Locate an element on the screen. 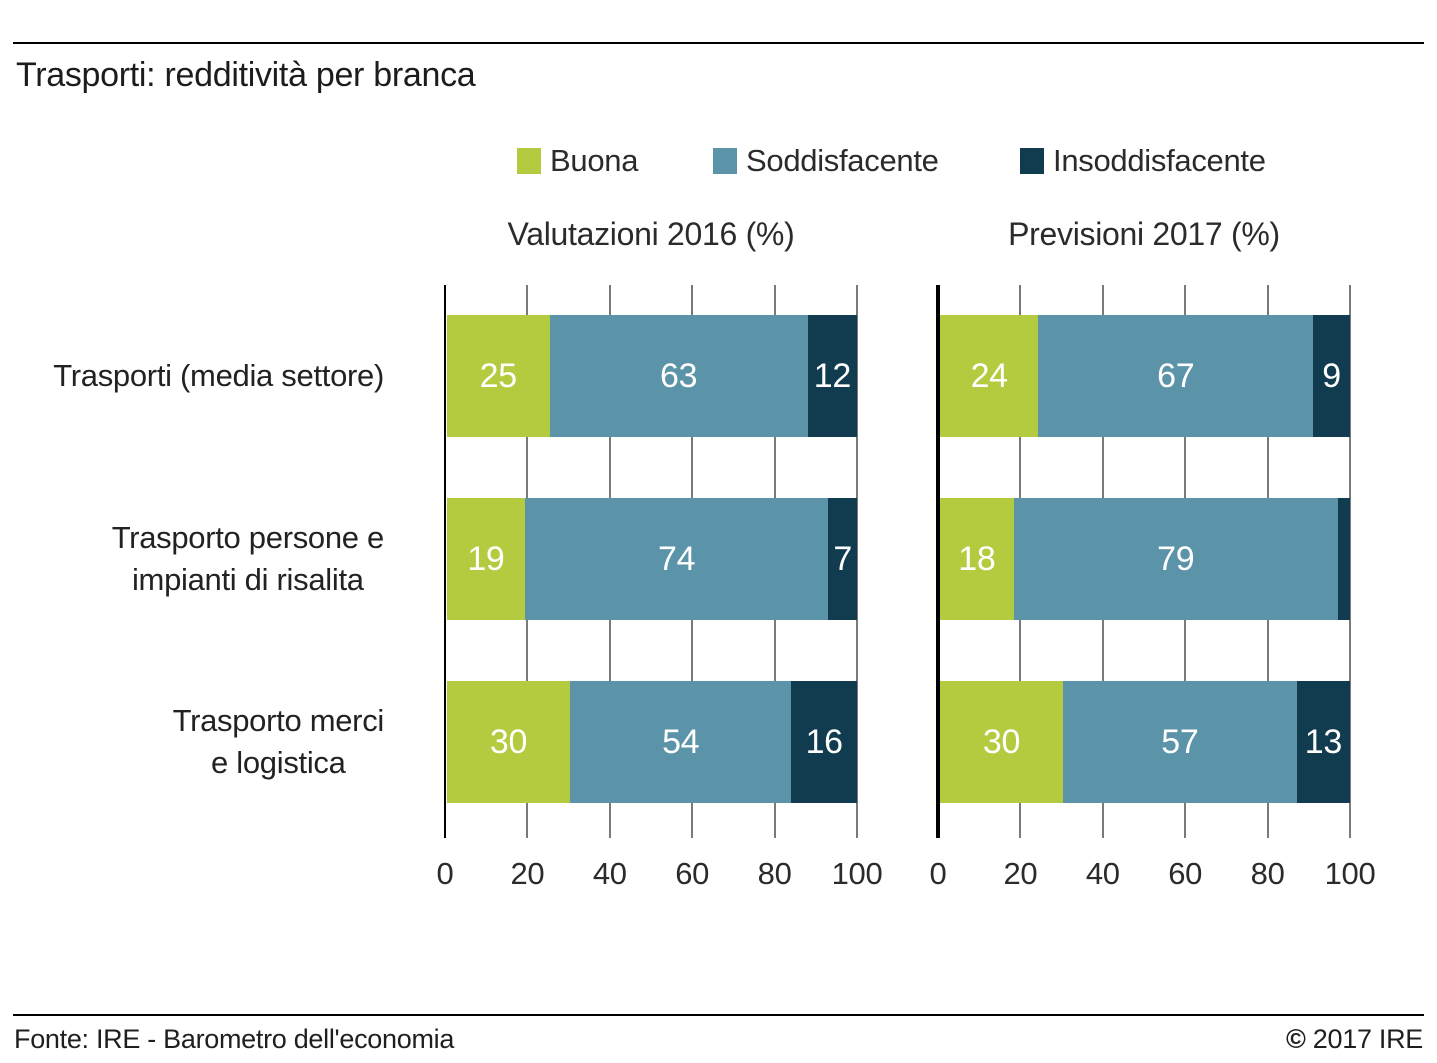 The image size is (1437, 1063). value-label: 67 is located at coordinates (1176, 375).